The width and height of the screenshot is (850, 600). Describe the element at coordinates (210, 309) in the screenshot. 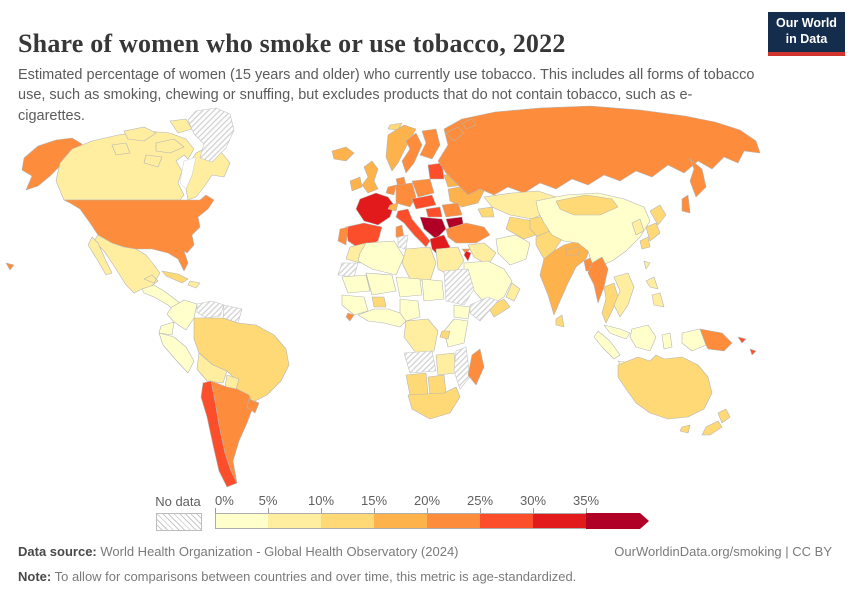

I see `country-venezuela` at that location.